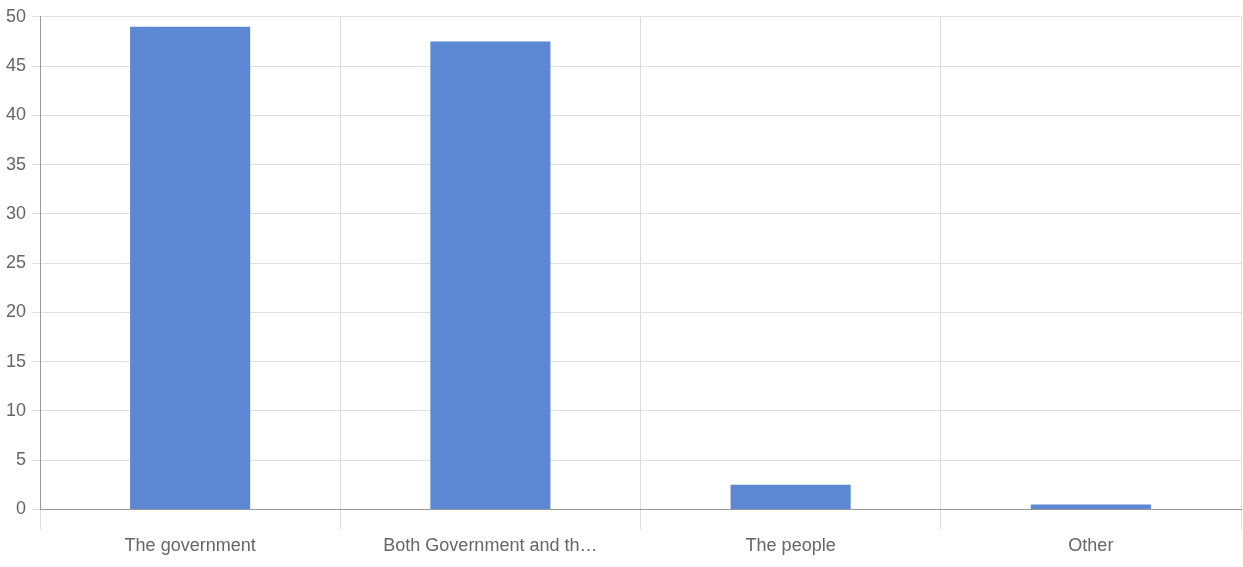  I want to click on y-tick-label: 35, so click(16, 163).